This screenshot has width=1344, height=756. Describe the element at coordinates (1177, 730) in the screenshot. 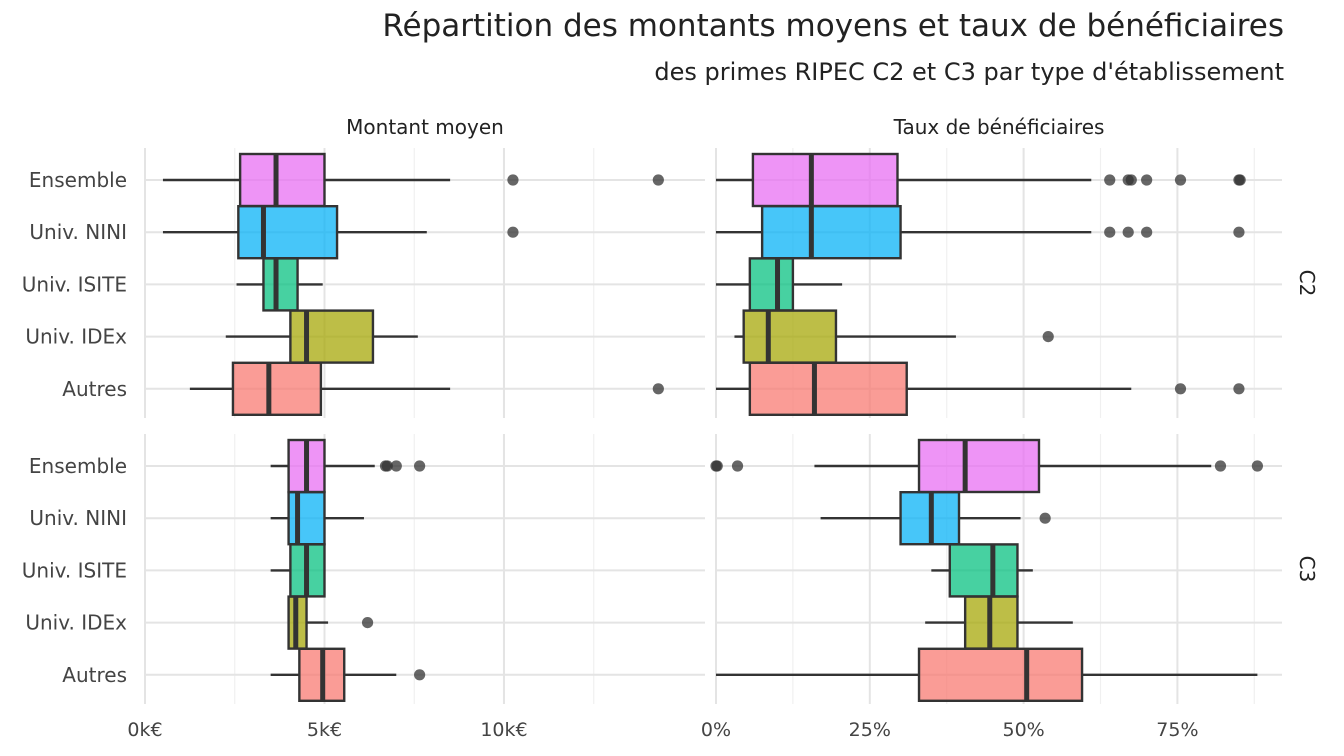

I see `x-tick-label: 75%` at that location.